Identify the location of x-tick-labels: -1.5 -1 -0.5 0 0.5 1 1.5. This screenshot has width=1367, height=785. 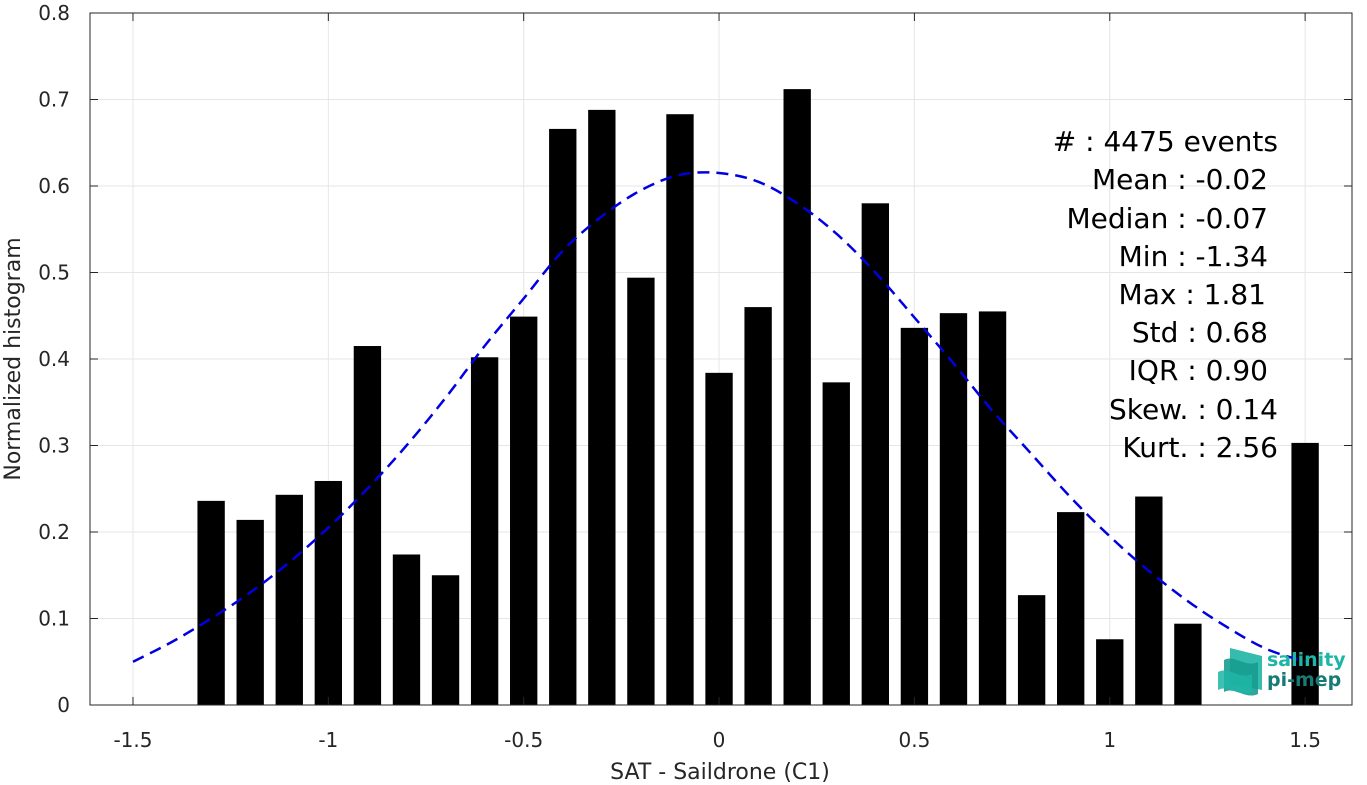
(717, 740).